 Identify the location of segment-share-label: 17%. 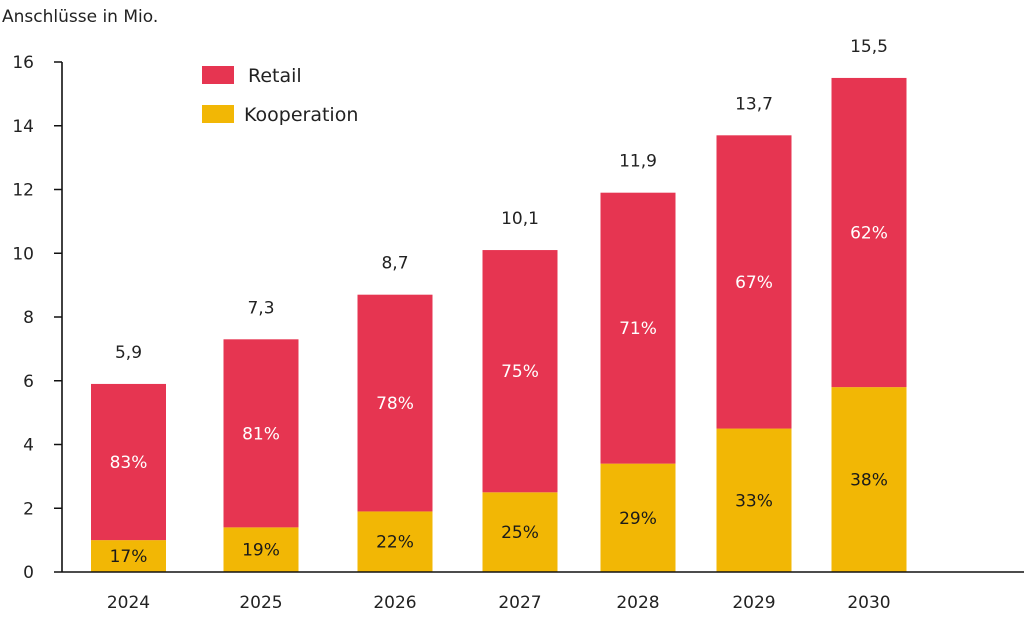
(129, 557).